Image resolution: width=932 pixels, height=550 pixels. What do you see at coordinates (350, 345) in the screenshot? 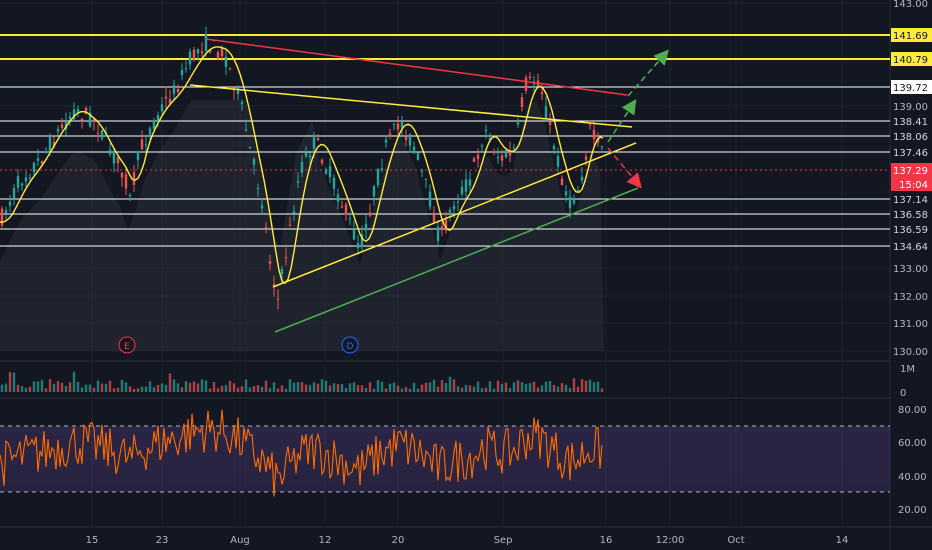
I see `dividend-event-marker: D` at bounding box center [350, 345].